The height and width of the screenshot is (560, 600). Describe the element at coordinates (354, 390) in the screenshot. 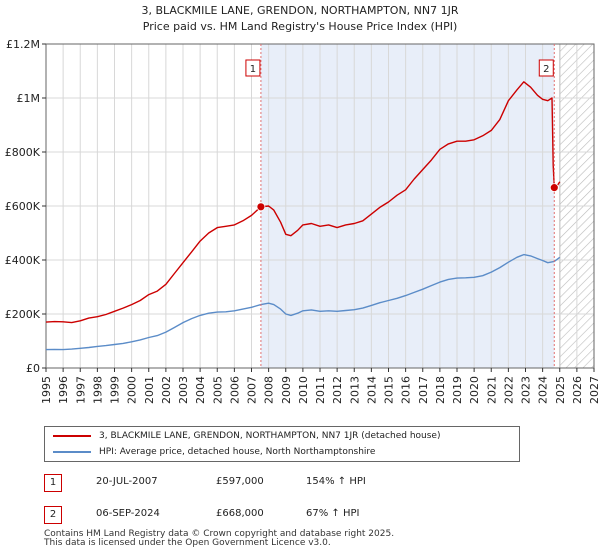

I see `x-tick-label: 2013` at that location.